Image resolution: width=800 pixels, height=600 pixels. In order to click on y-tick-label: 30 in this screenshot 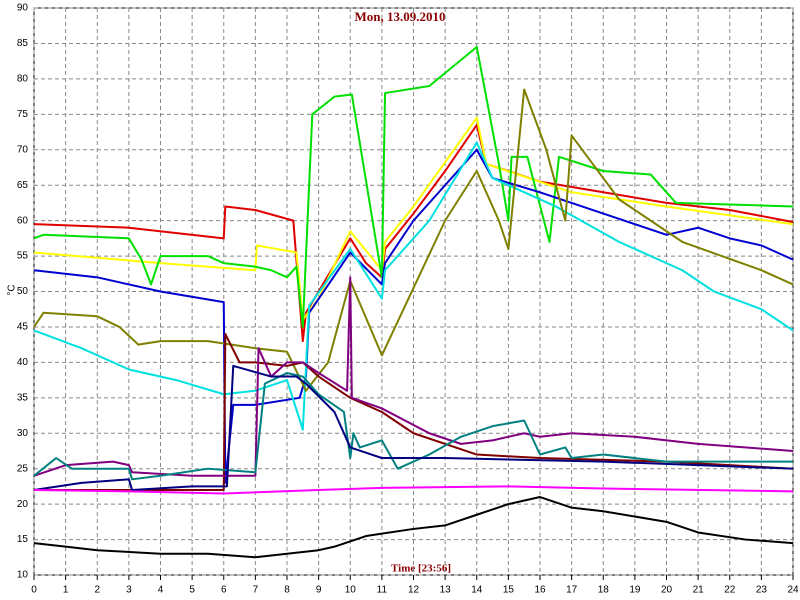, I will do `click(23, 433)`.